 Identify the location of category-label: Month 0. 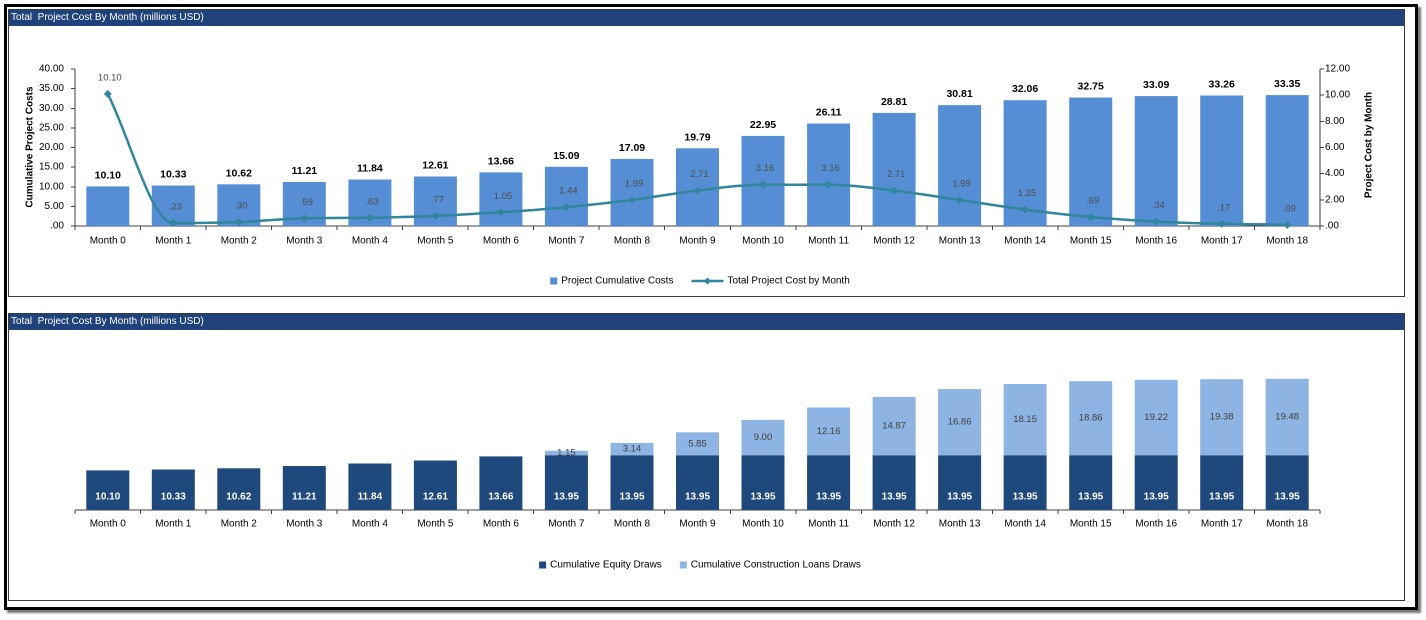
(108, 241).